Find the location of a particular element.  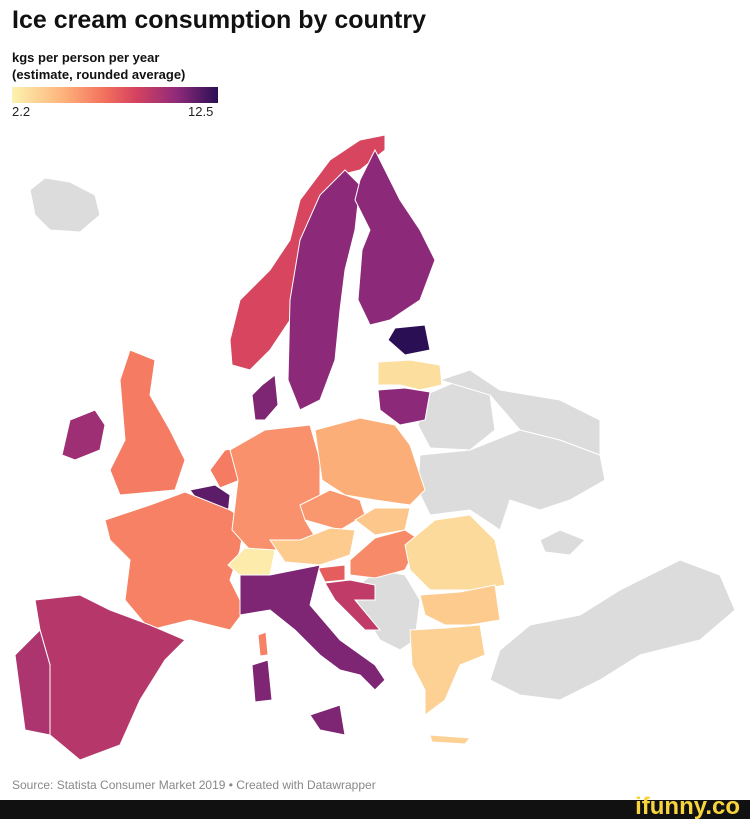

legend-max: 12.5 is located at coordinates (201, 111).